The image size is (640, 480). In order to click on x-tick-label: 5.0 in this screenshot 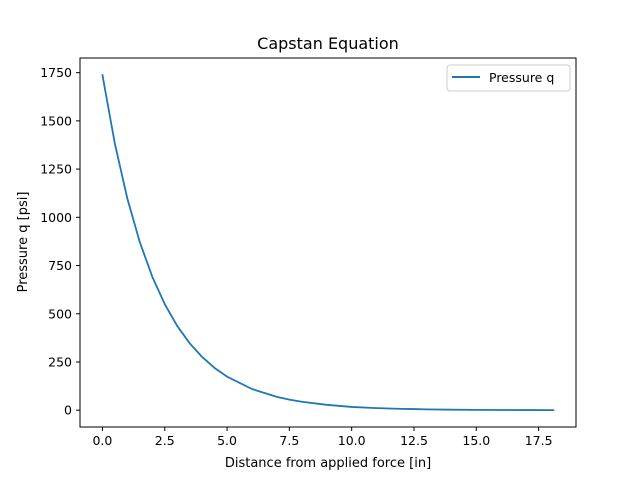, I will do `click(227, 440)`.